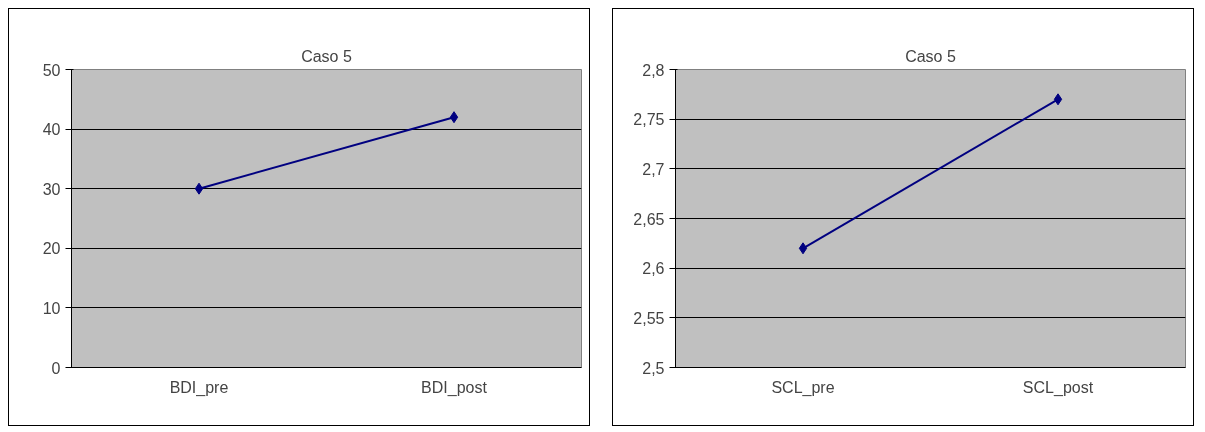  I want to click on y-tick-label: 2,75, so click(649, 120).